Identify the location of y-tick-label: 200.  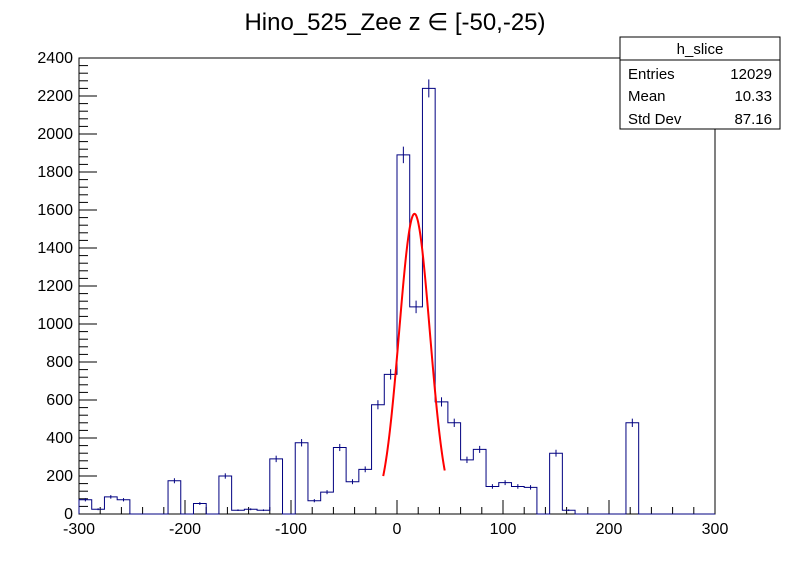
(59, 476).